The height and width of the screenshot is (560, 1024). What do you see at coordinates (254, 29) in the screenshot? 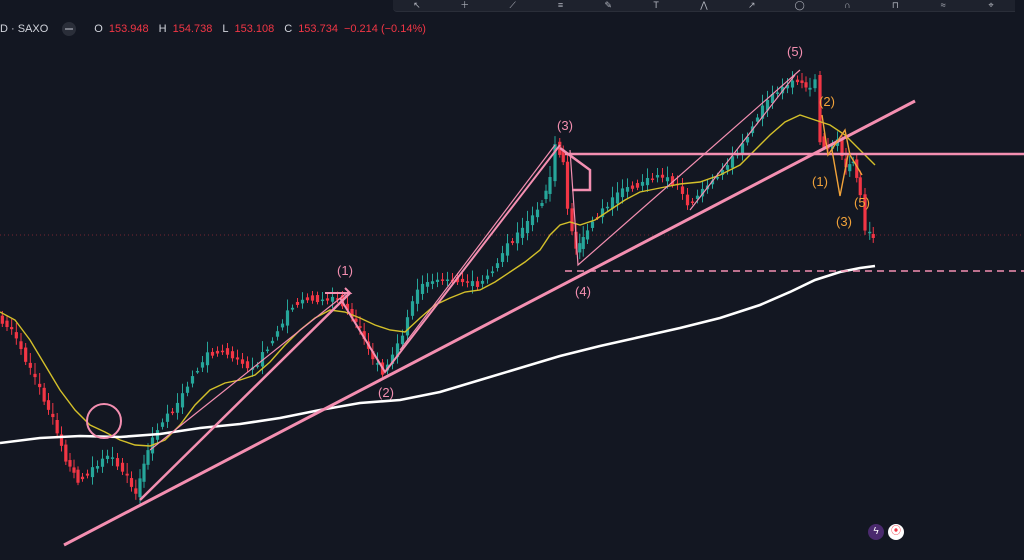
I see `low-value: 153.108` at bounding box center [254, 29].